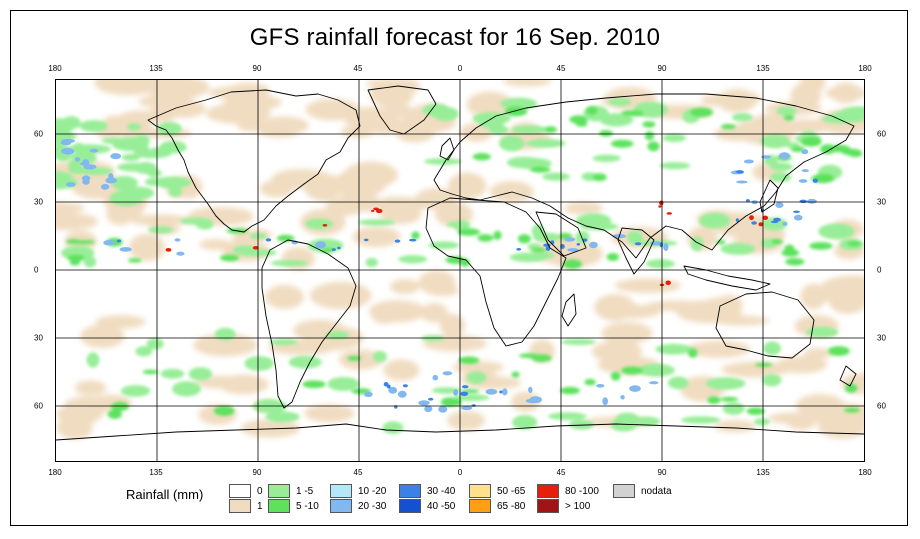 The image size is (920, 539). What do you see at coordinates (254, 161) in the screenshot?
I see `north-america-outline` at bounding box center [254, 161].